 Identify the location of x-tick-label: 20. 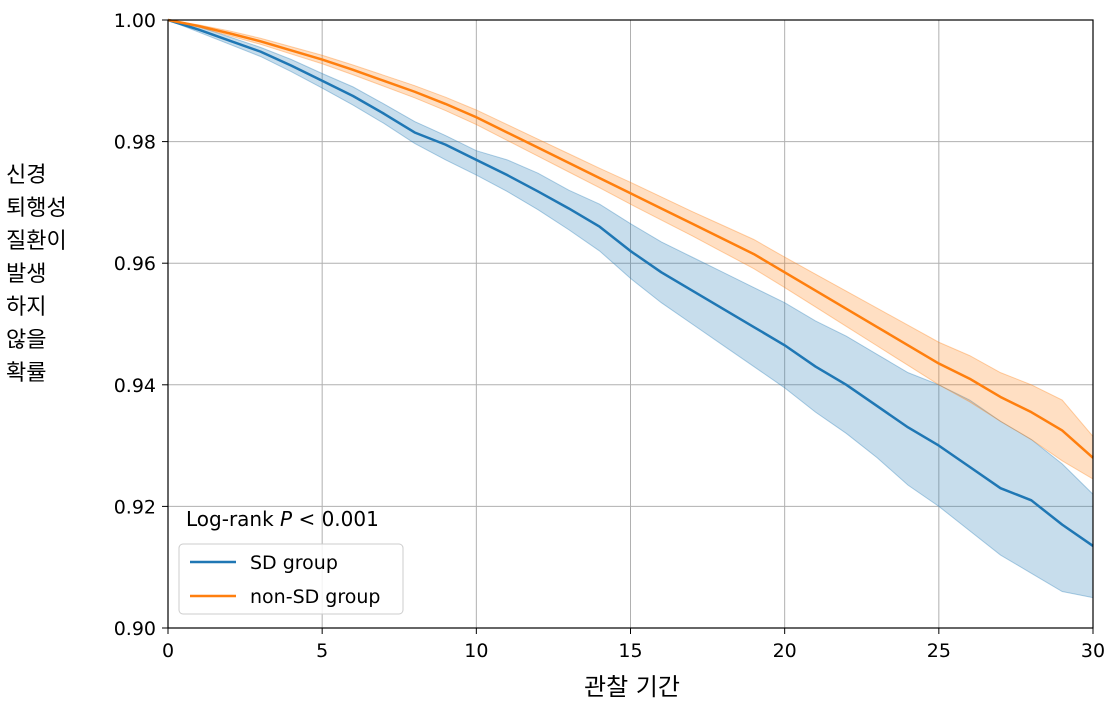
(785, 651).